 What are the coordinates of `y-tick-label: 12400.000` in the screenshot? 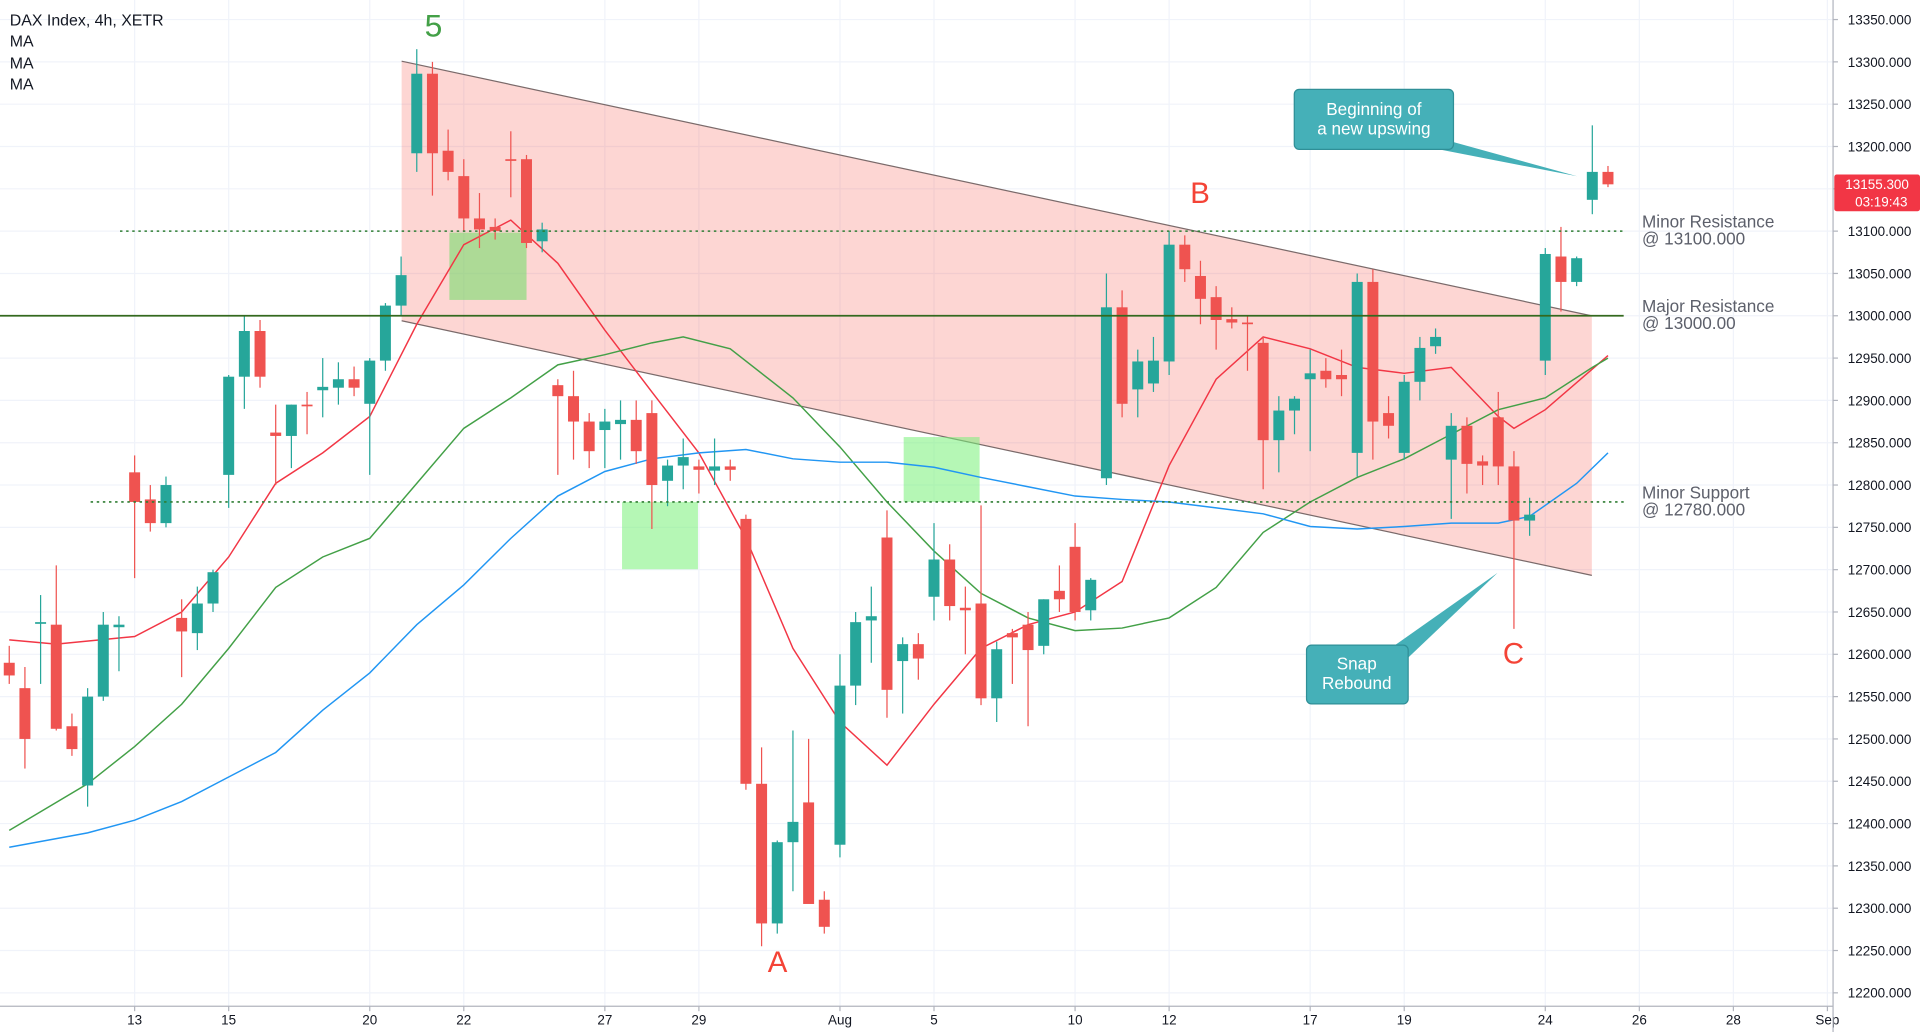 It's located at (1880, 823).